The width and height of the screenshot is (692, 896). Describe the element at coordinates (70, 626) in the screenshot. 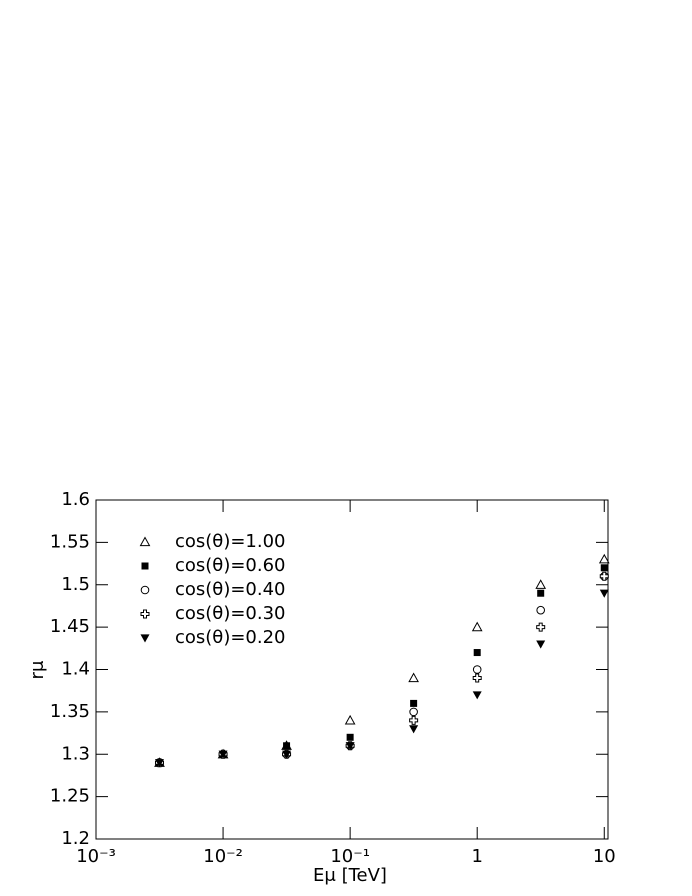

I see `y-tick-label: 1.45` at that location.